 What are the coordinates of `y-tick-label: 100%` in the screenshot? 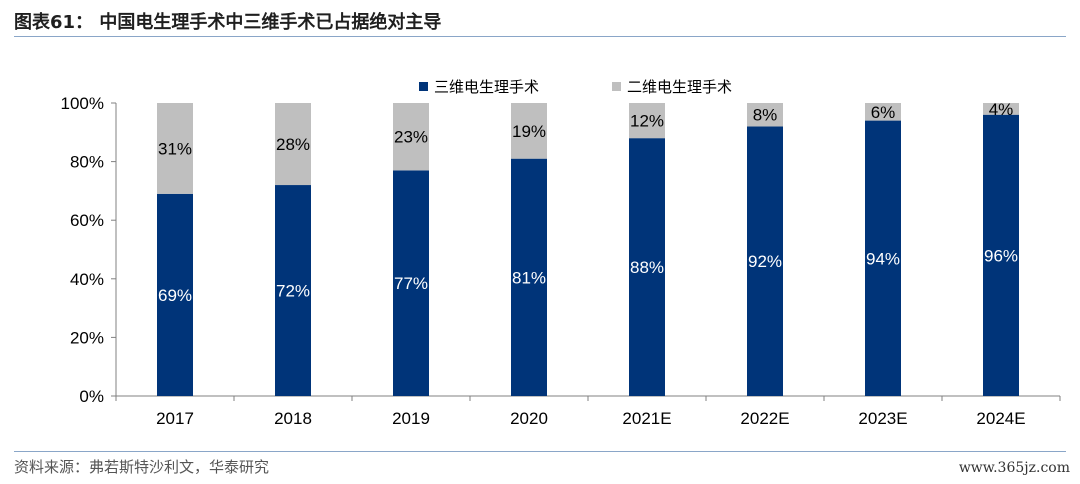 It's located at (82, 103).